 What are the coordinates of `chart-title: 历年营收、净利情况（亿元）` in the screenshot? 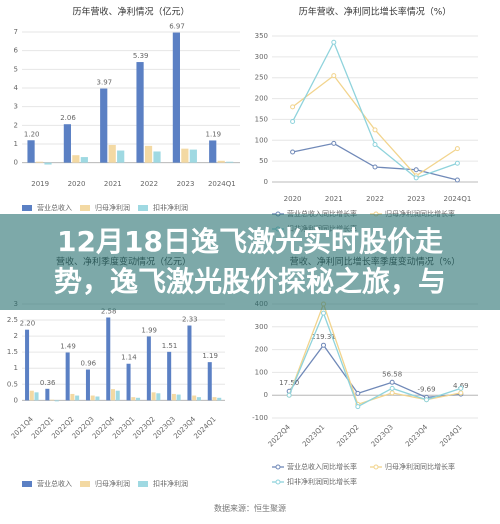 It's located at (130, 12).